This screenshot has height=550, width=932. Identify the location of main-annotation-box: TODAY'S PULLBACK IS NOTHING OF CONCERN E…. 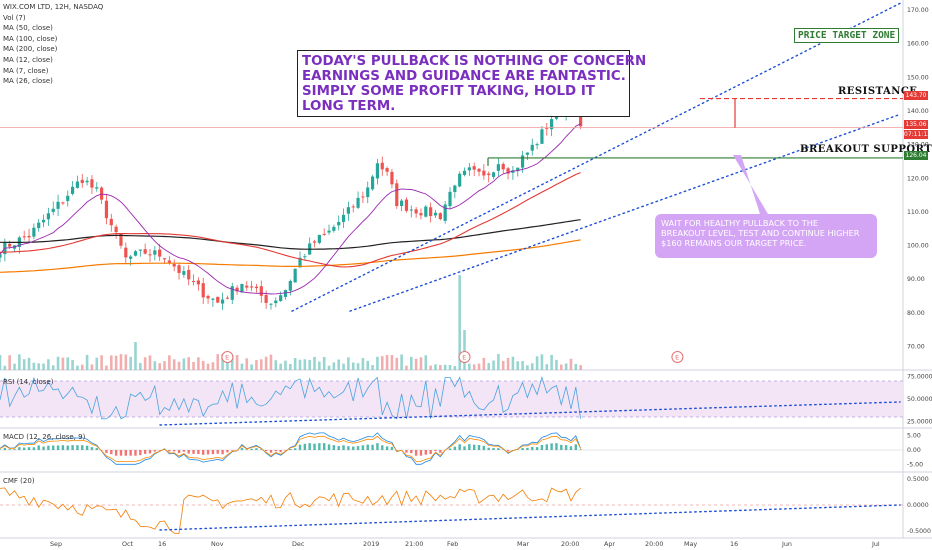
(471, 83).